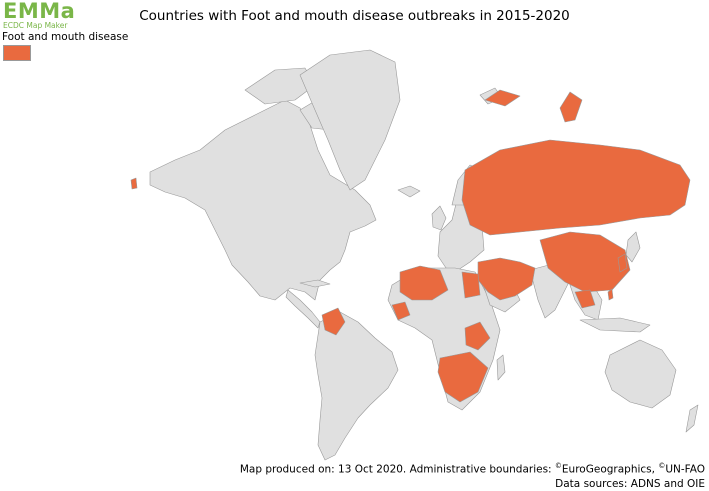  What do you see at coordinates (263, 200) in the screenshot?
I see `region-north-america` at bounding box center [263, 200].